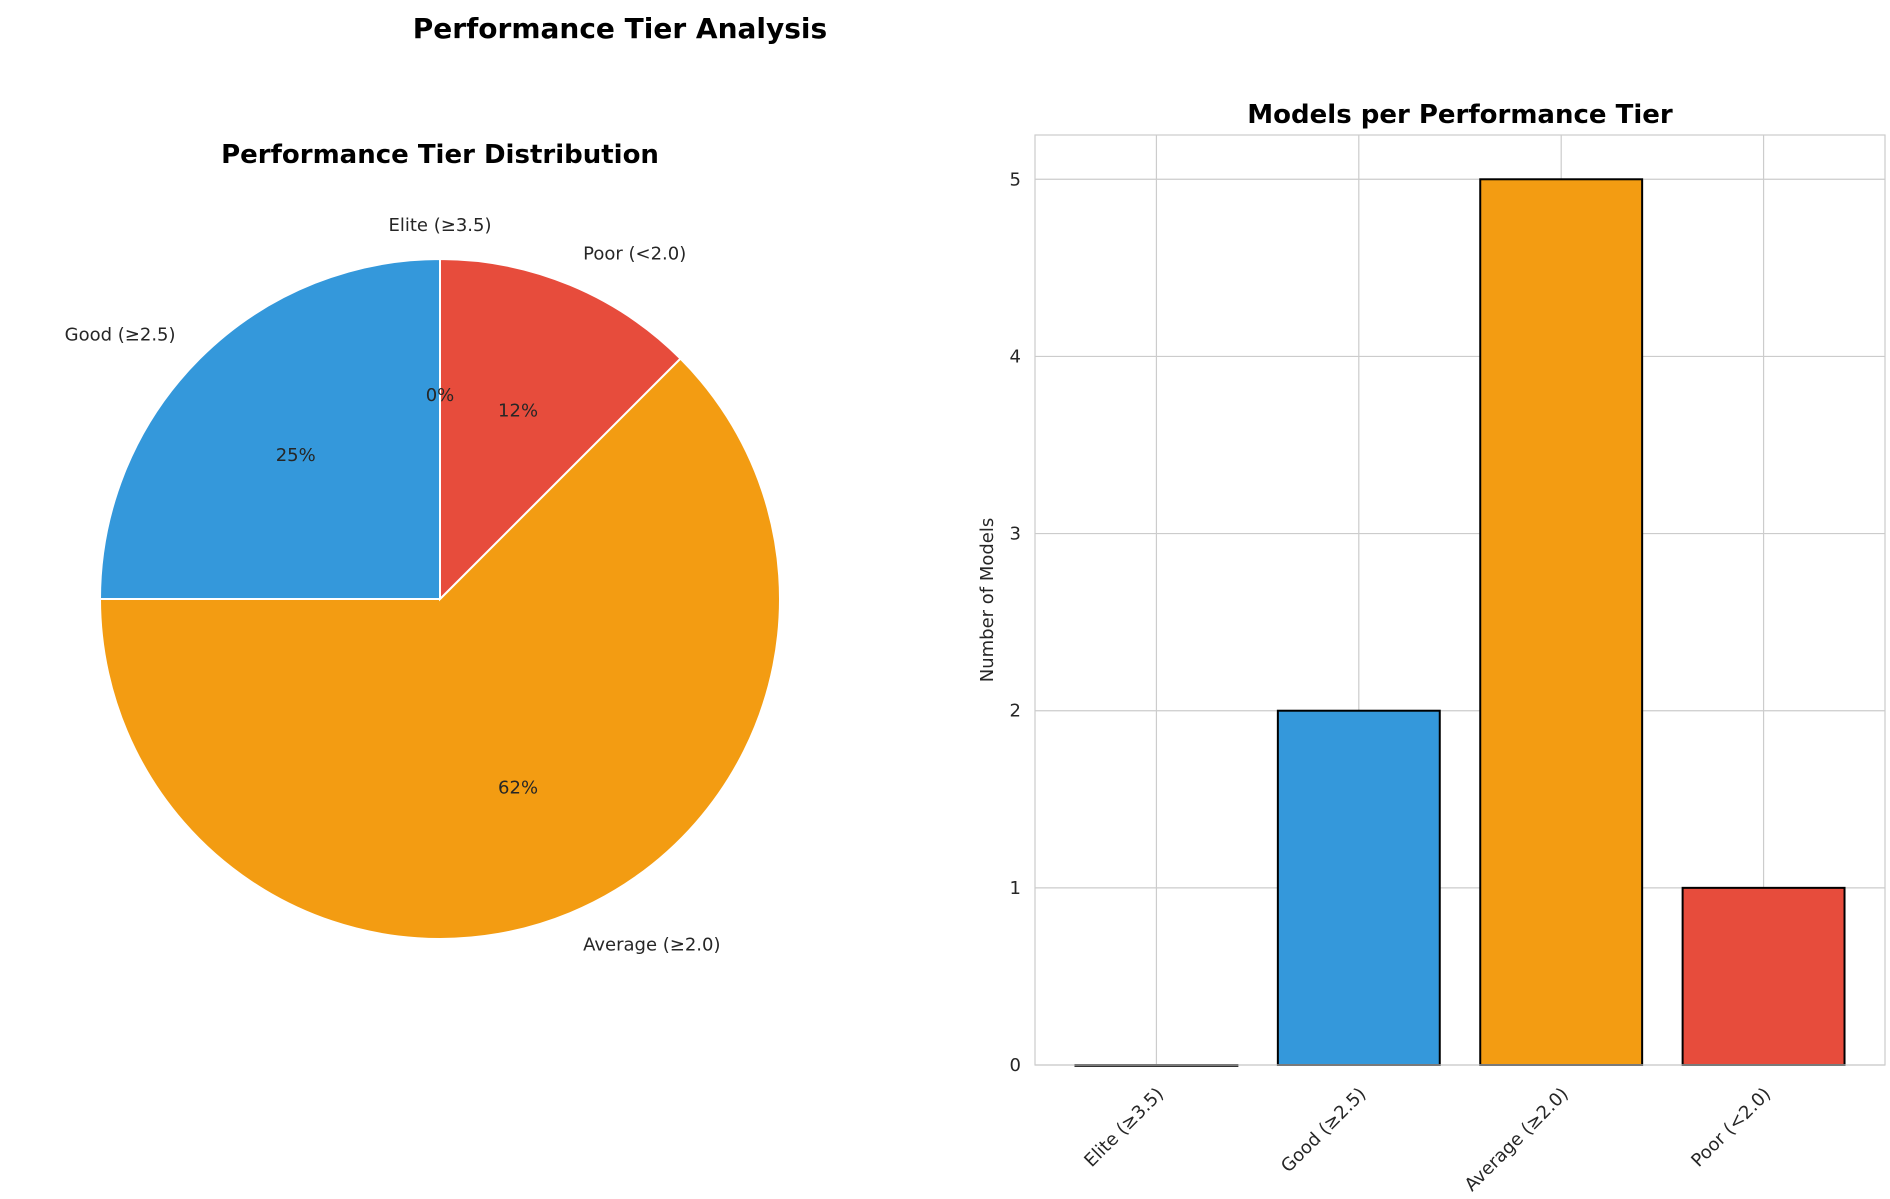  What do you see at coordinates (1015, 622) in the screenshot?
I see `y-axis-ticks: 0 1 2 3 4 5` at bounding box center [1015, 622].